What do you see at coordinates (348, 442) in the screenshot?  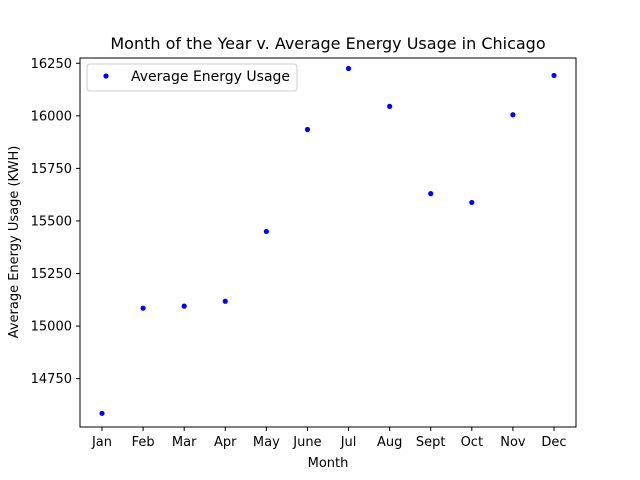 I see `x-tick-label: Jul` at bounding box center [348, 442].